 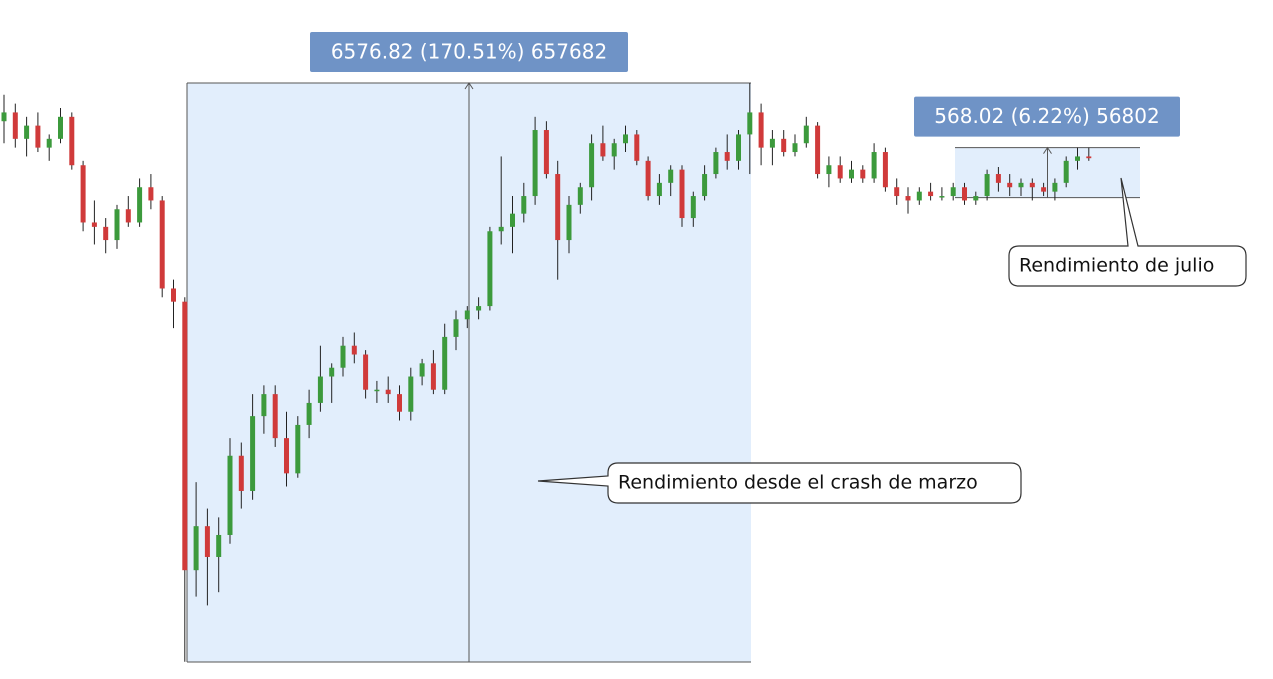 I want to click on callout: Rendimiento desde el crash de marzo, so click(x=779, y=483).